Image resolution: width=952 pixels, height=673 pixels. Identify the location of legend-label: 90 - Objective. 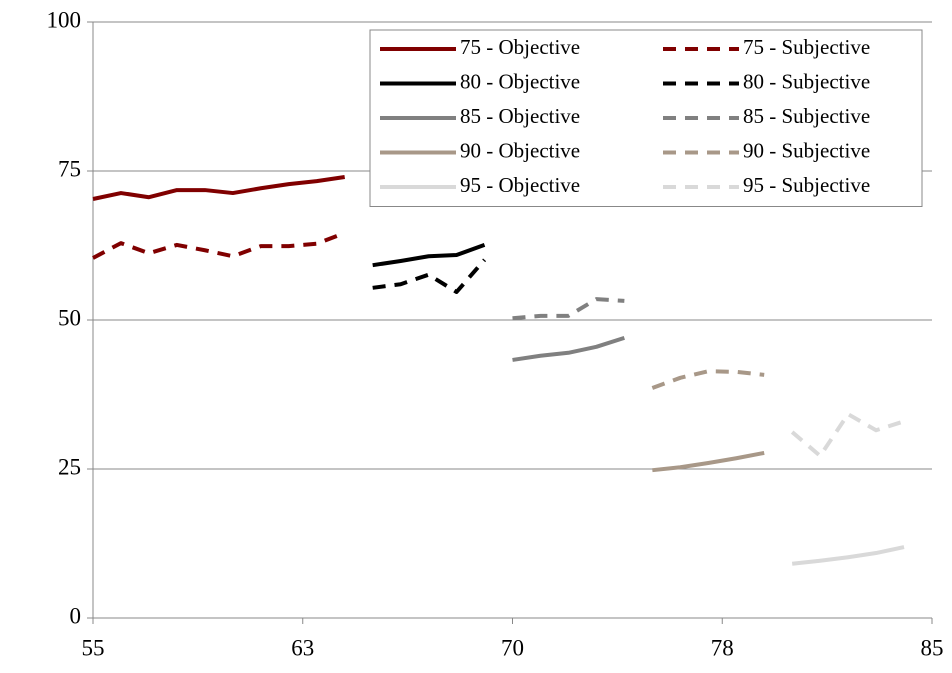
(520, 150).